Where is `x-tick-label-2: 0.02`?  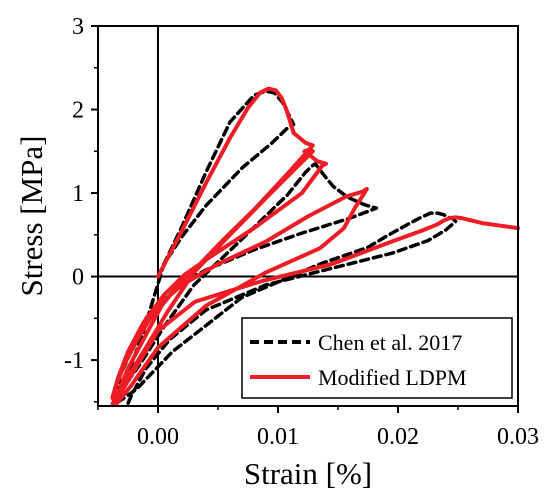 x-tick-label-2: 0.02 is located at coordinates (398, 437).